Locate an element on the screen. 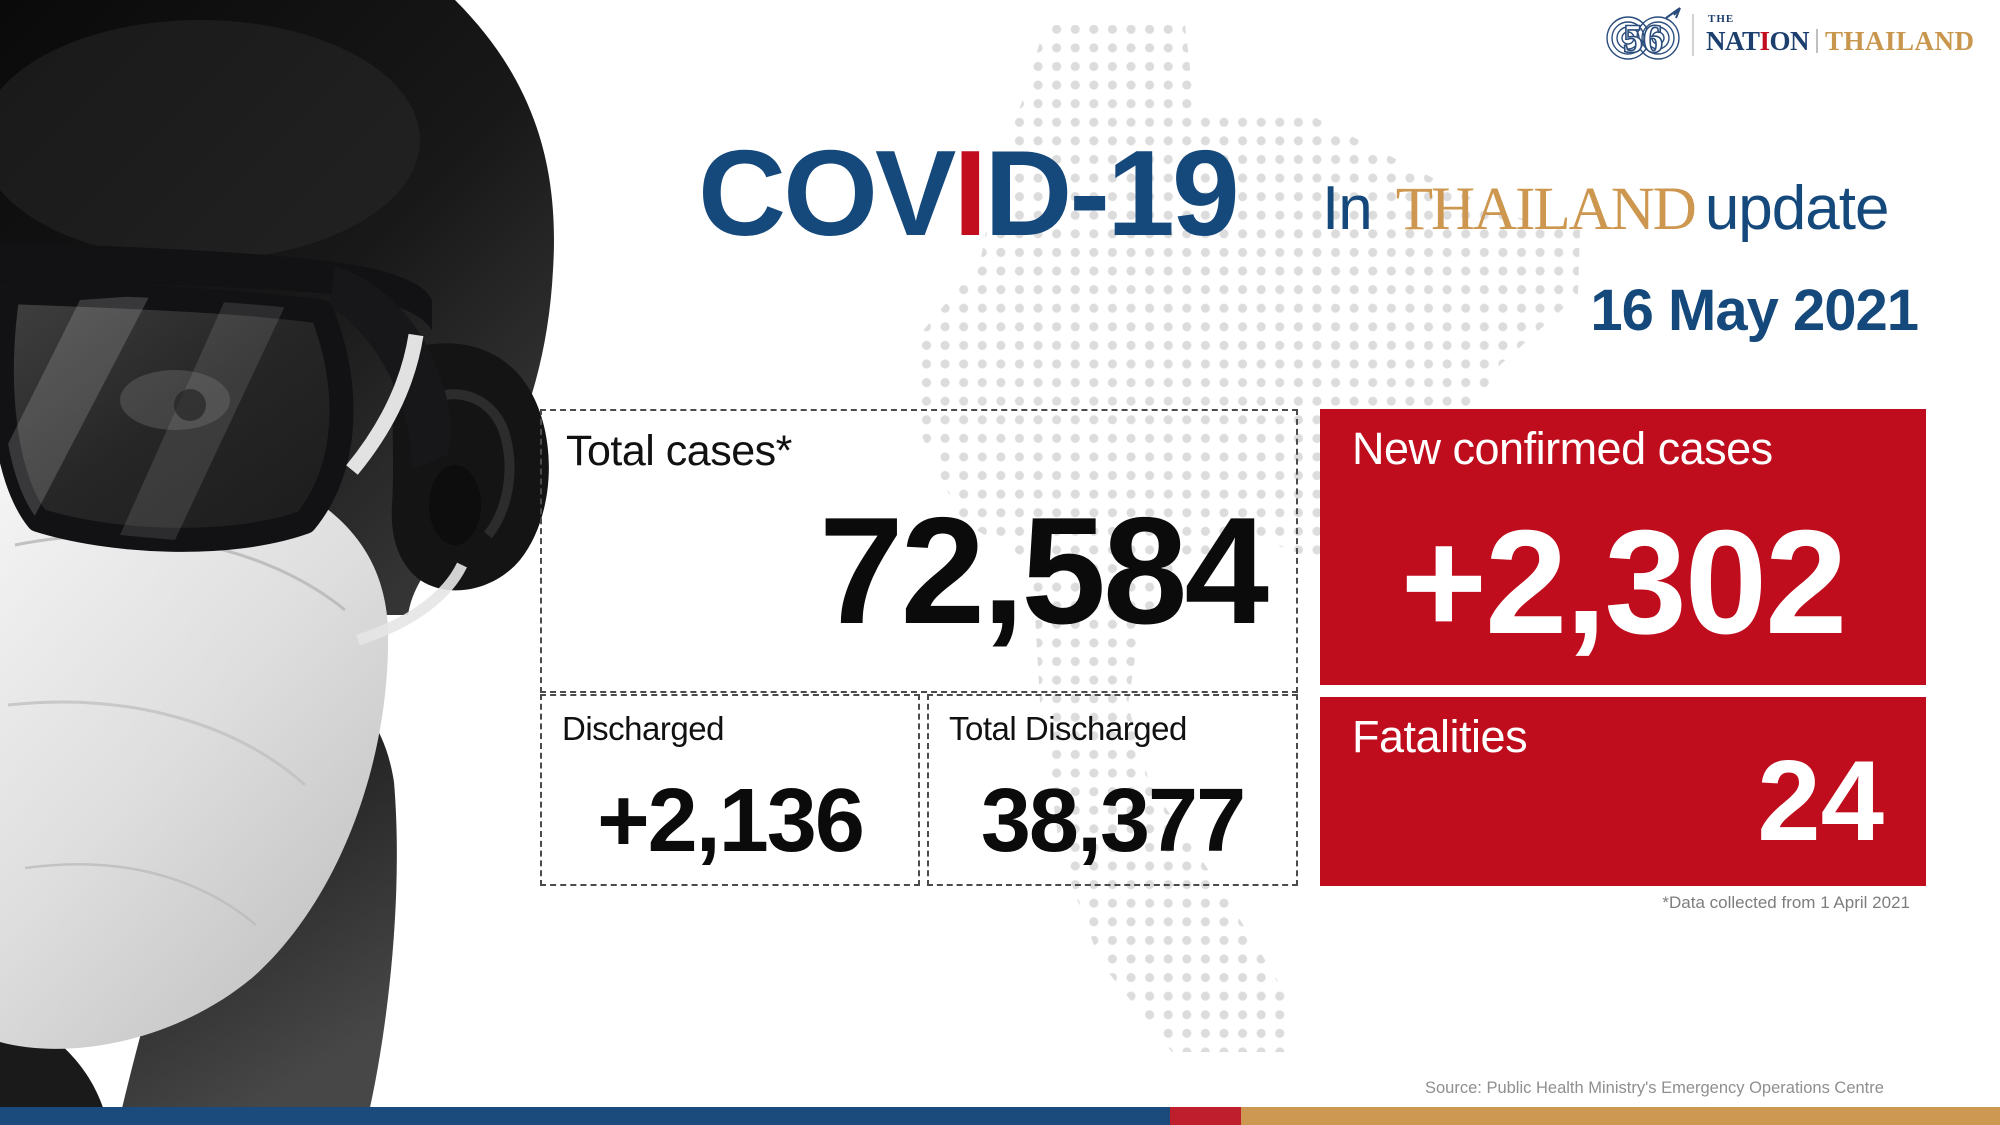  total-discharged-box: Total Discharged 38,377 is located at coordinates (1112, 790).